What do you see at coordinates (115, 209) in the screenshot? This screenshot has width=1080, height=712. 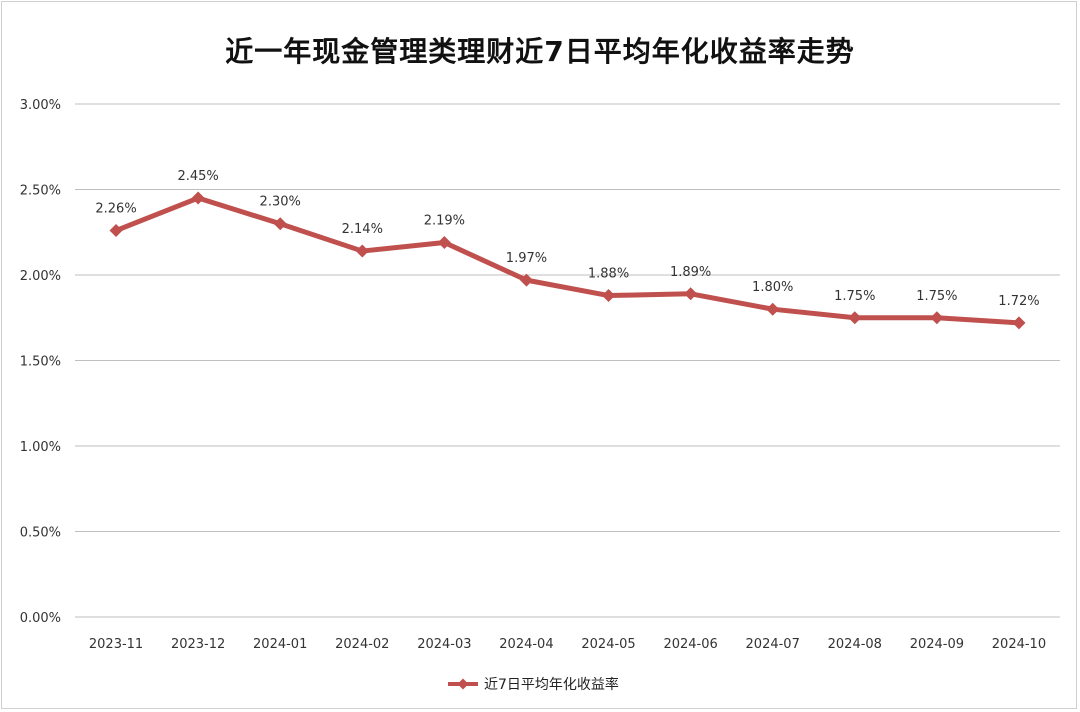 I see `data-label: 2.26%` at bounding box center [115, 209].